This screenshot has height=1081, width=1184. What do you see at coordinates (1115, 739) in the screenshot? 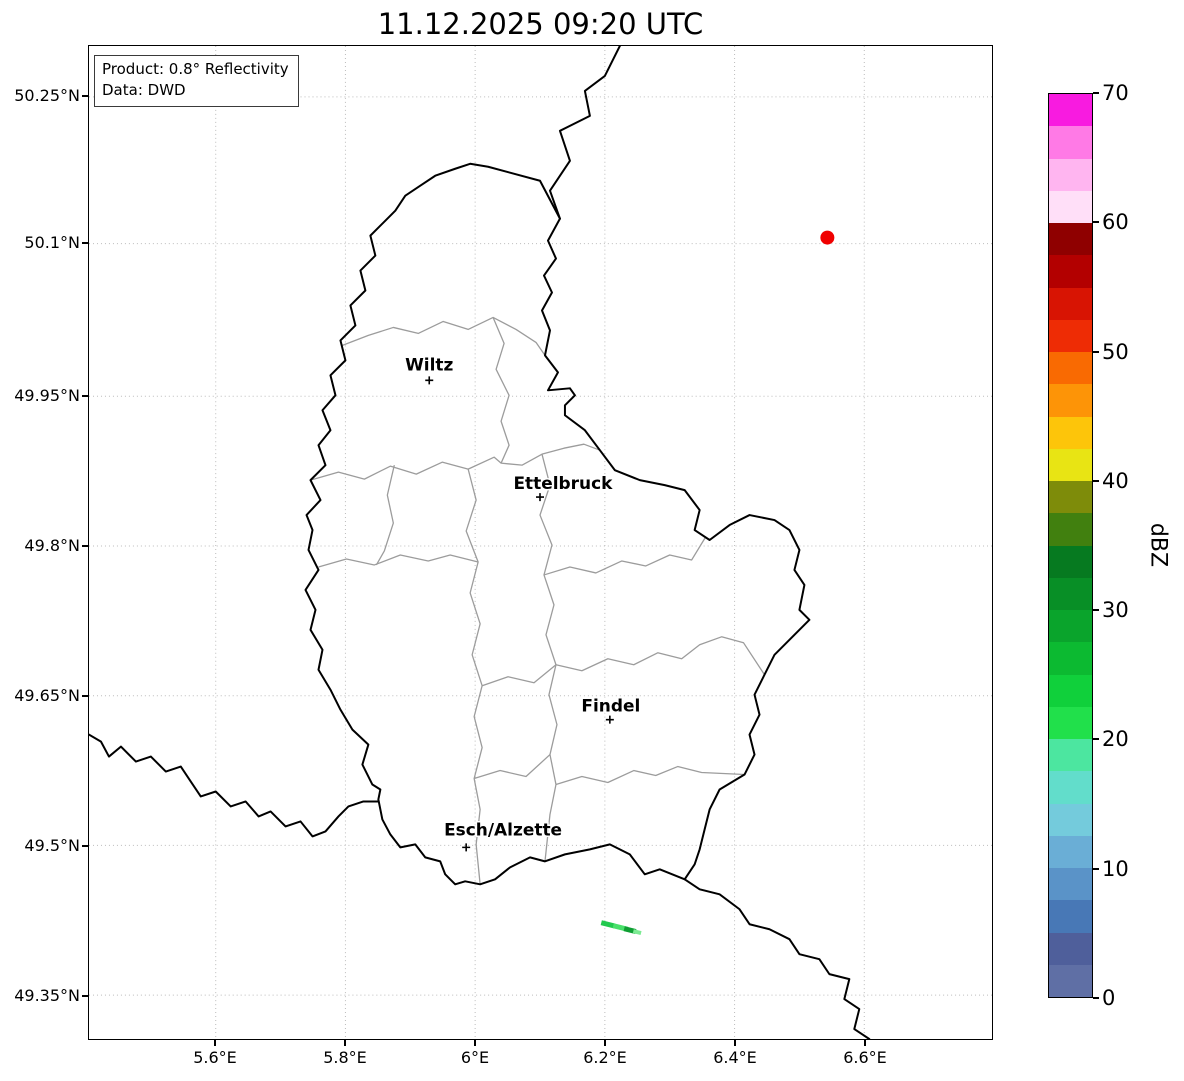
I see `colorbar-tick-label: 20` at bounding box center [1115, 739].